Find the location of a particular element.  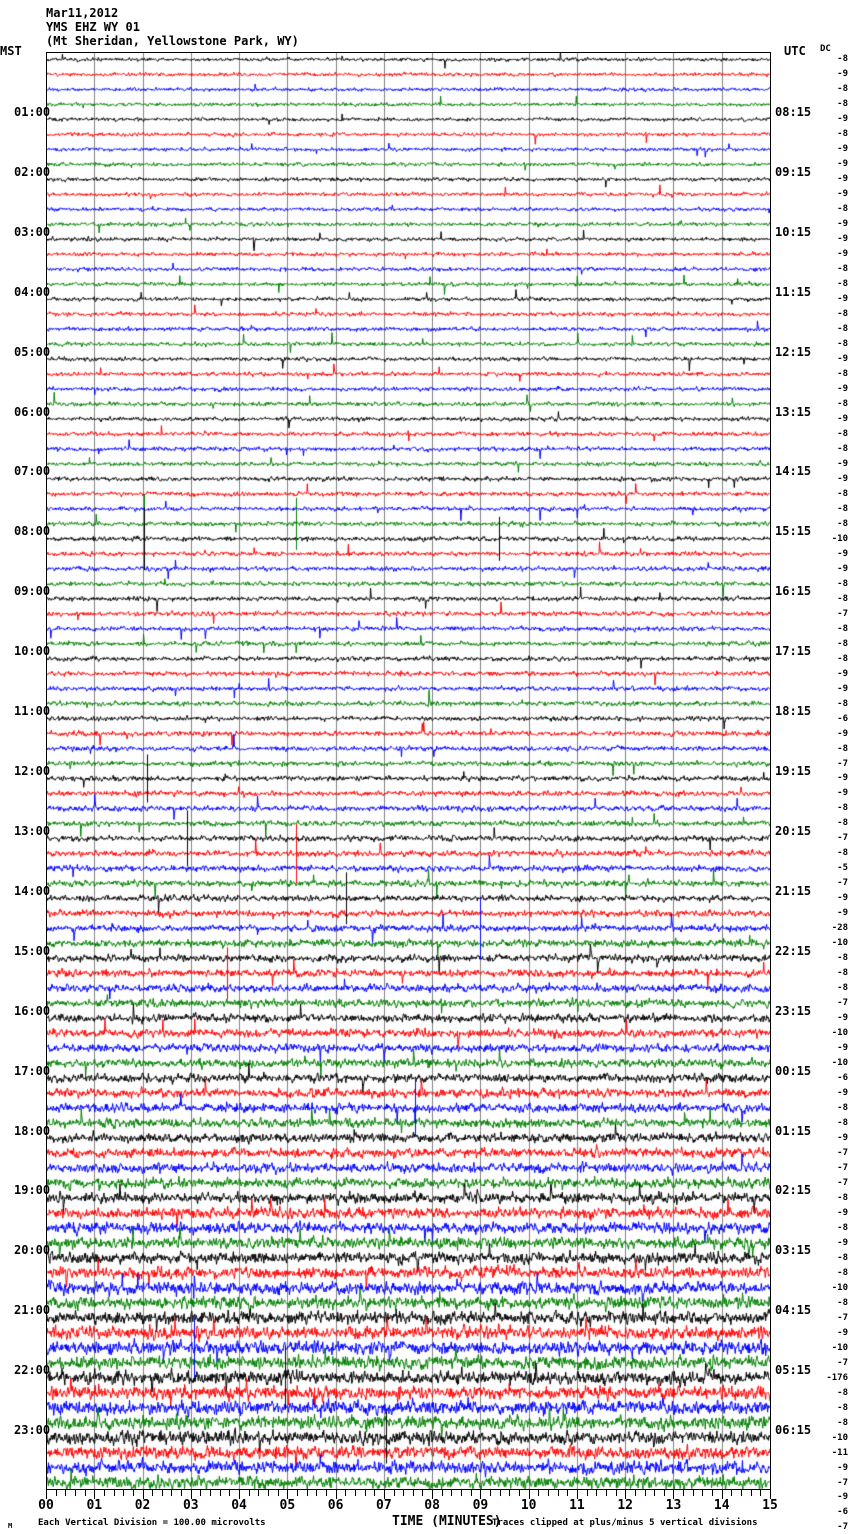

mst-hour-label: 06:00 is located at coordinates (32, 411).